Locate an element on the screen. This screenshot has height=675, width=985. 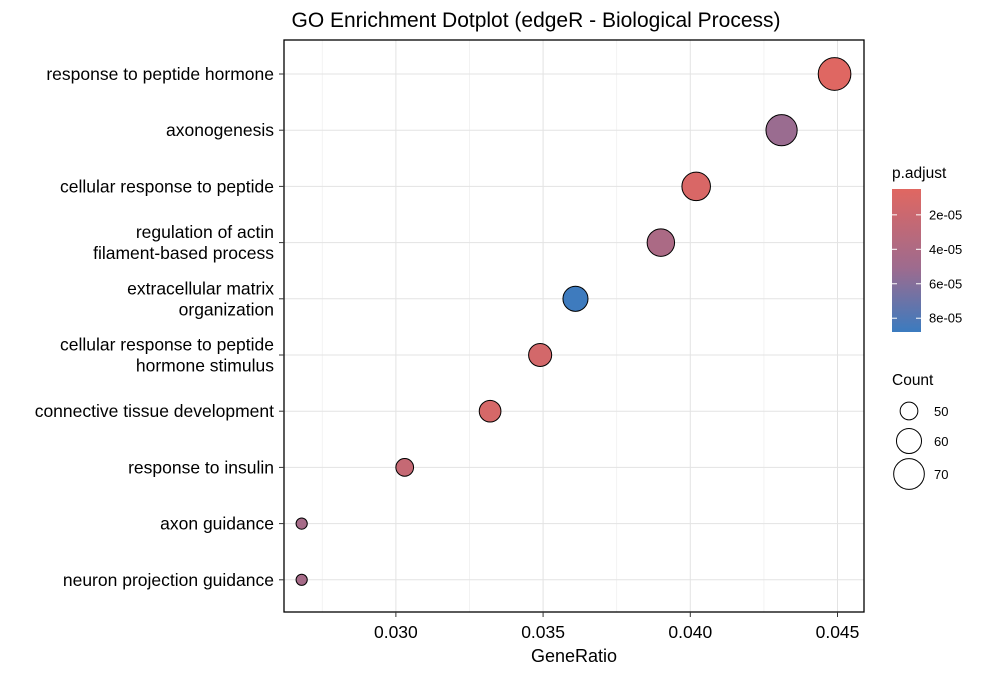
size-legend: Count 50 60 70 is located at coordinates (920, 431).